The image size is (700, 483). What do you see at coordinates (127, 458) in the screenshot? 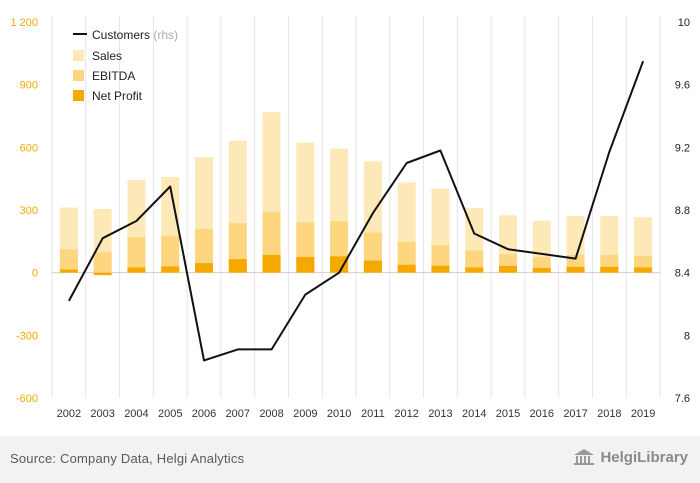
I see `source-note: Source: Company Data, Helgi Analytics` at bounding box center [127, 458].